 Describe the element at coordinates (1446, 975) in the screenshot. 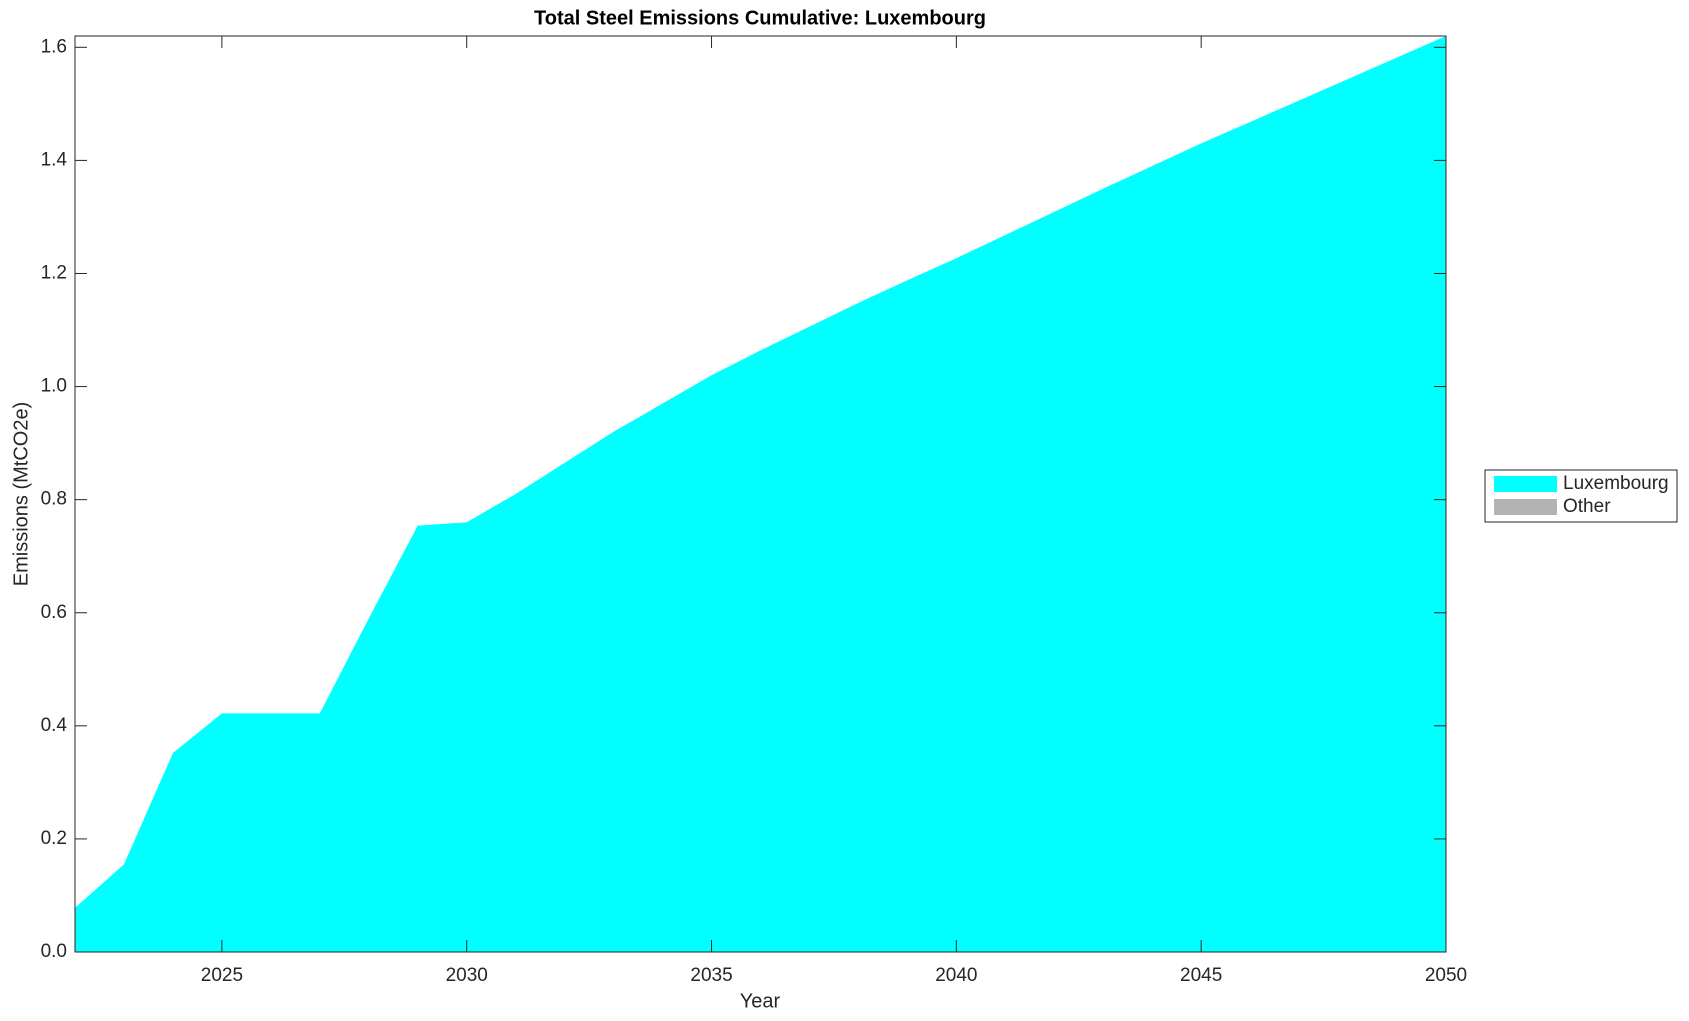

I see `x-tick-label: 2050` at that location.